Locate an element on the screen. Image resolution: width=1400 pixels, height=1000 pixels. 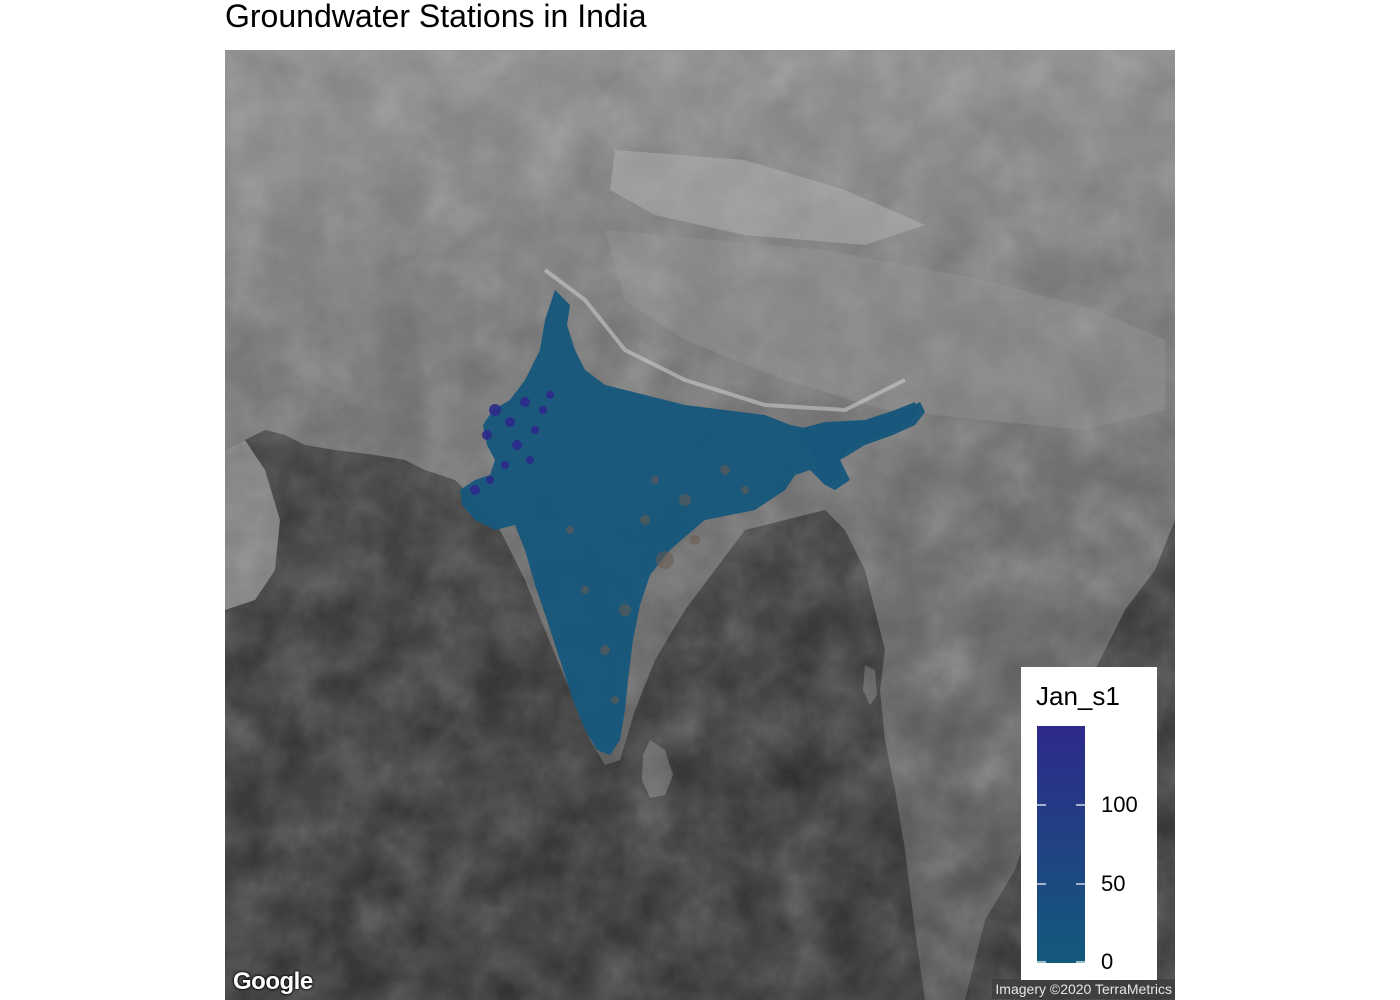
legend-title: Jan_s1 is located at coordinates (1078, 696).